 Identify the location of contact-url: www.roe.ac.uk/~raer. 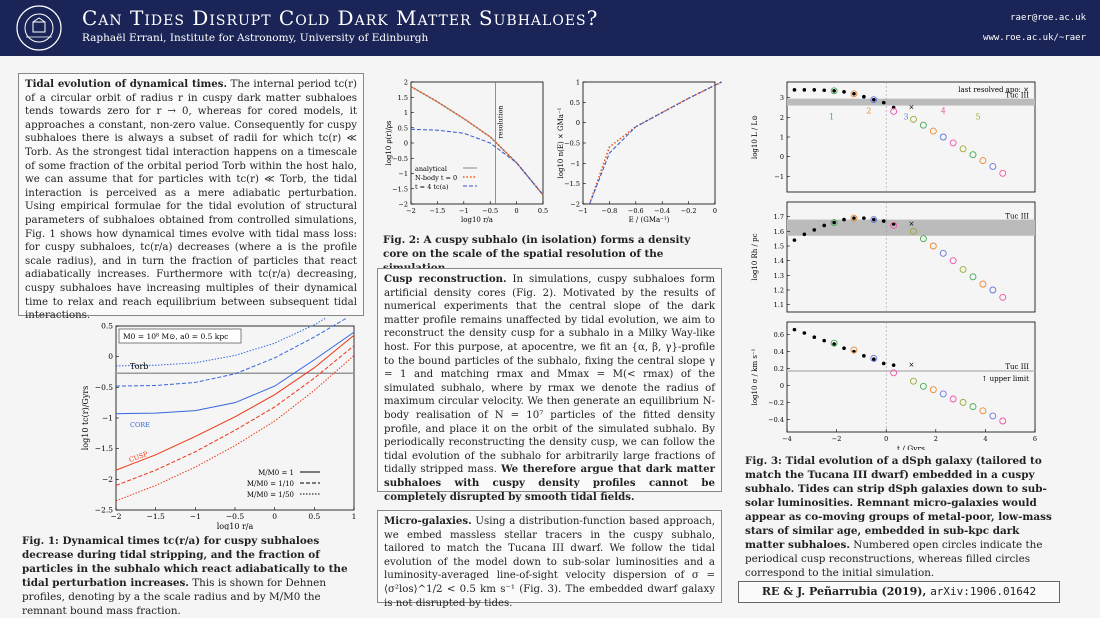
(1034, 38).